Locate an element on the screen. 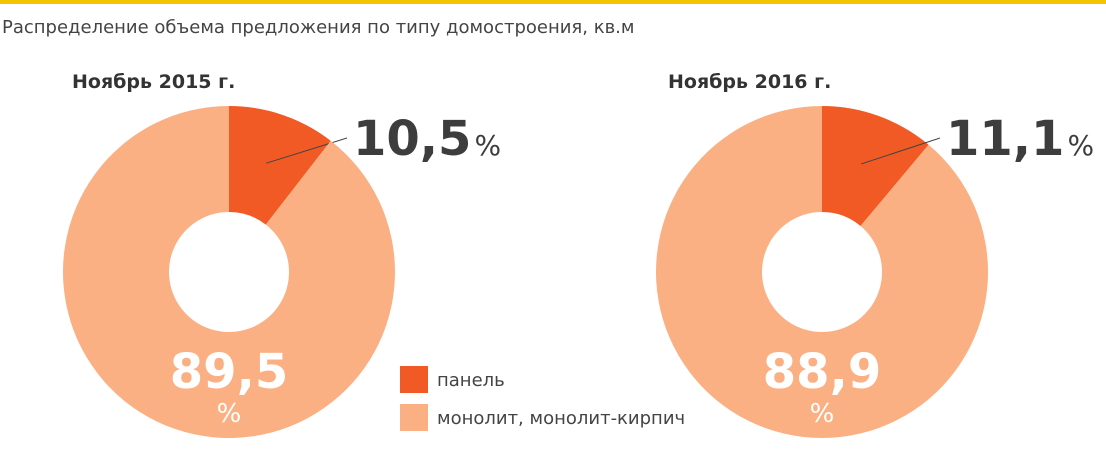  value-label: 11,1% is located at coordinates (1020, 139).